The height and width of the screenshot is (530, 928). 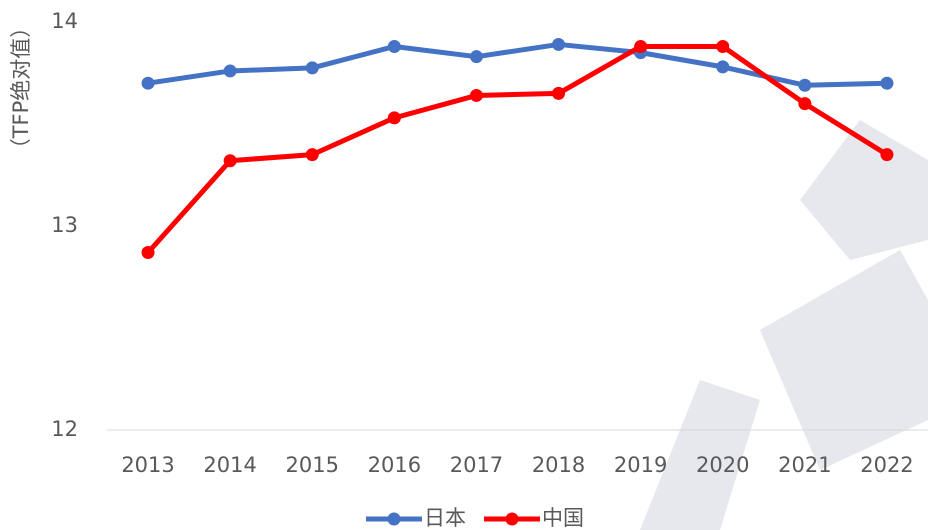 What do you see at coordinates (312, 465) in the screenshot?
I see `x-tick-label: 2015` at bounding box center [312, 465].